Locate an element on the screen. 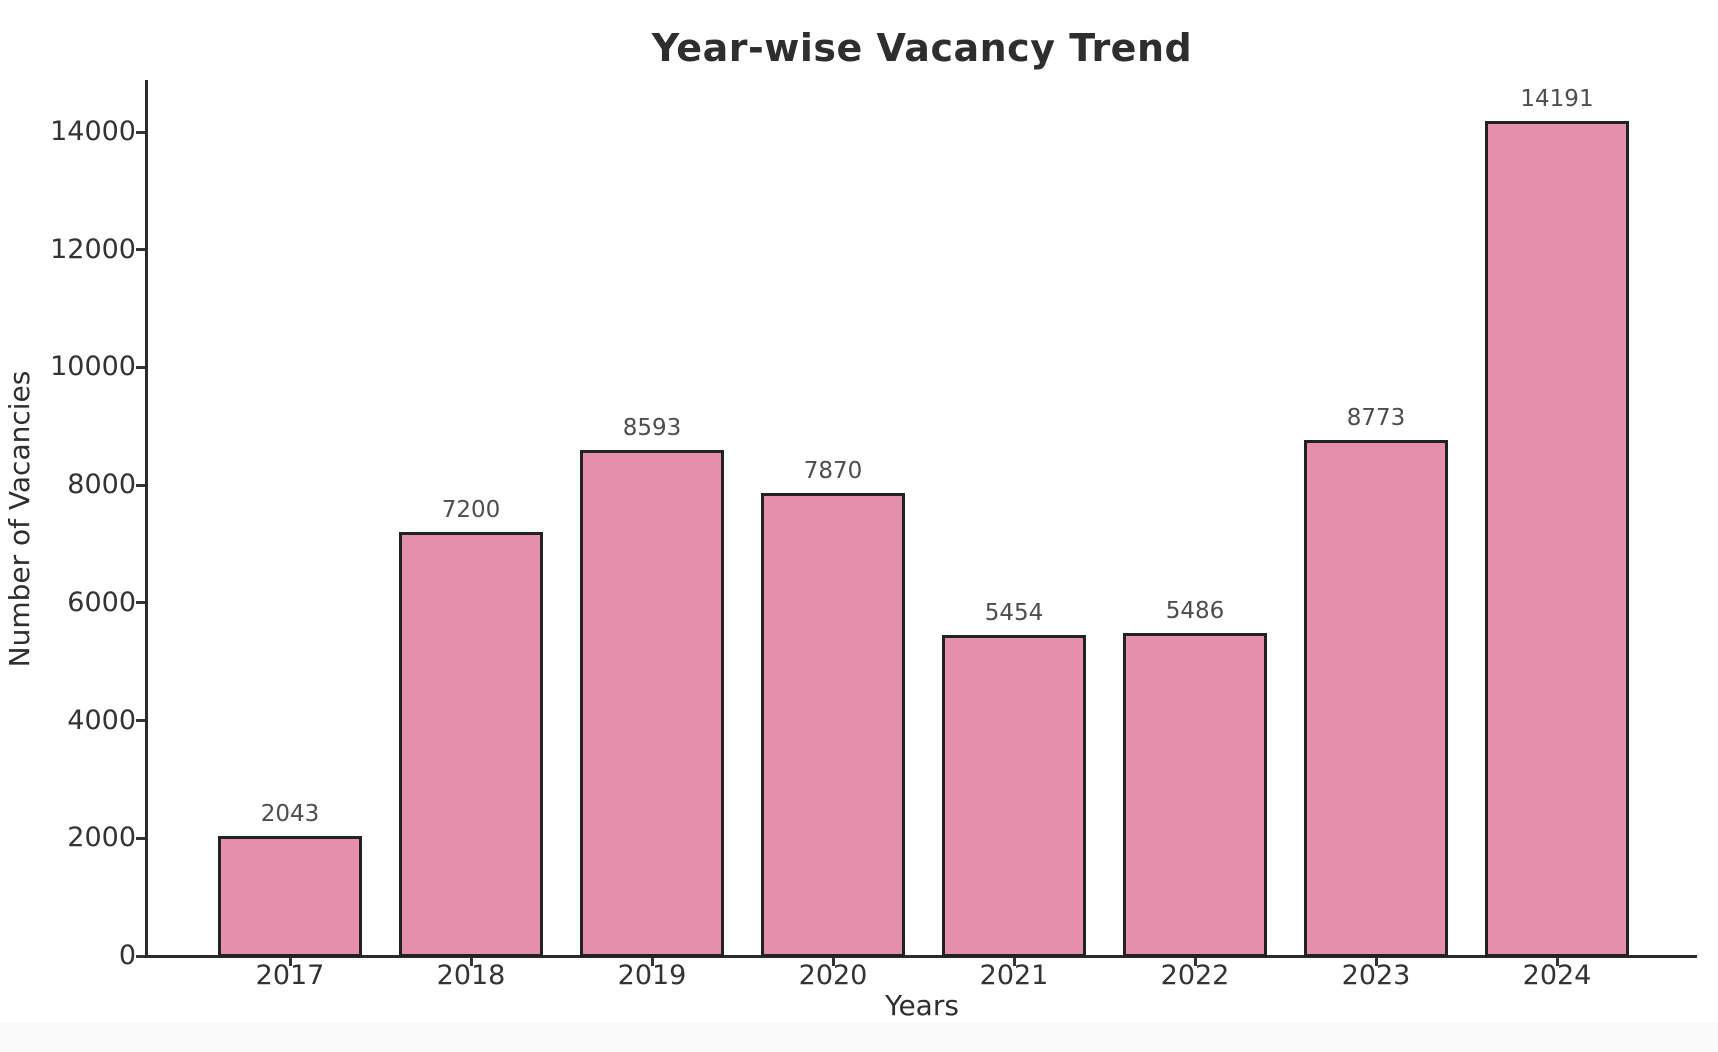 This screenshot has width=1718, height=1052. y-axis-label: Number of Vacancies is located at coordinates (19, 519).